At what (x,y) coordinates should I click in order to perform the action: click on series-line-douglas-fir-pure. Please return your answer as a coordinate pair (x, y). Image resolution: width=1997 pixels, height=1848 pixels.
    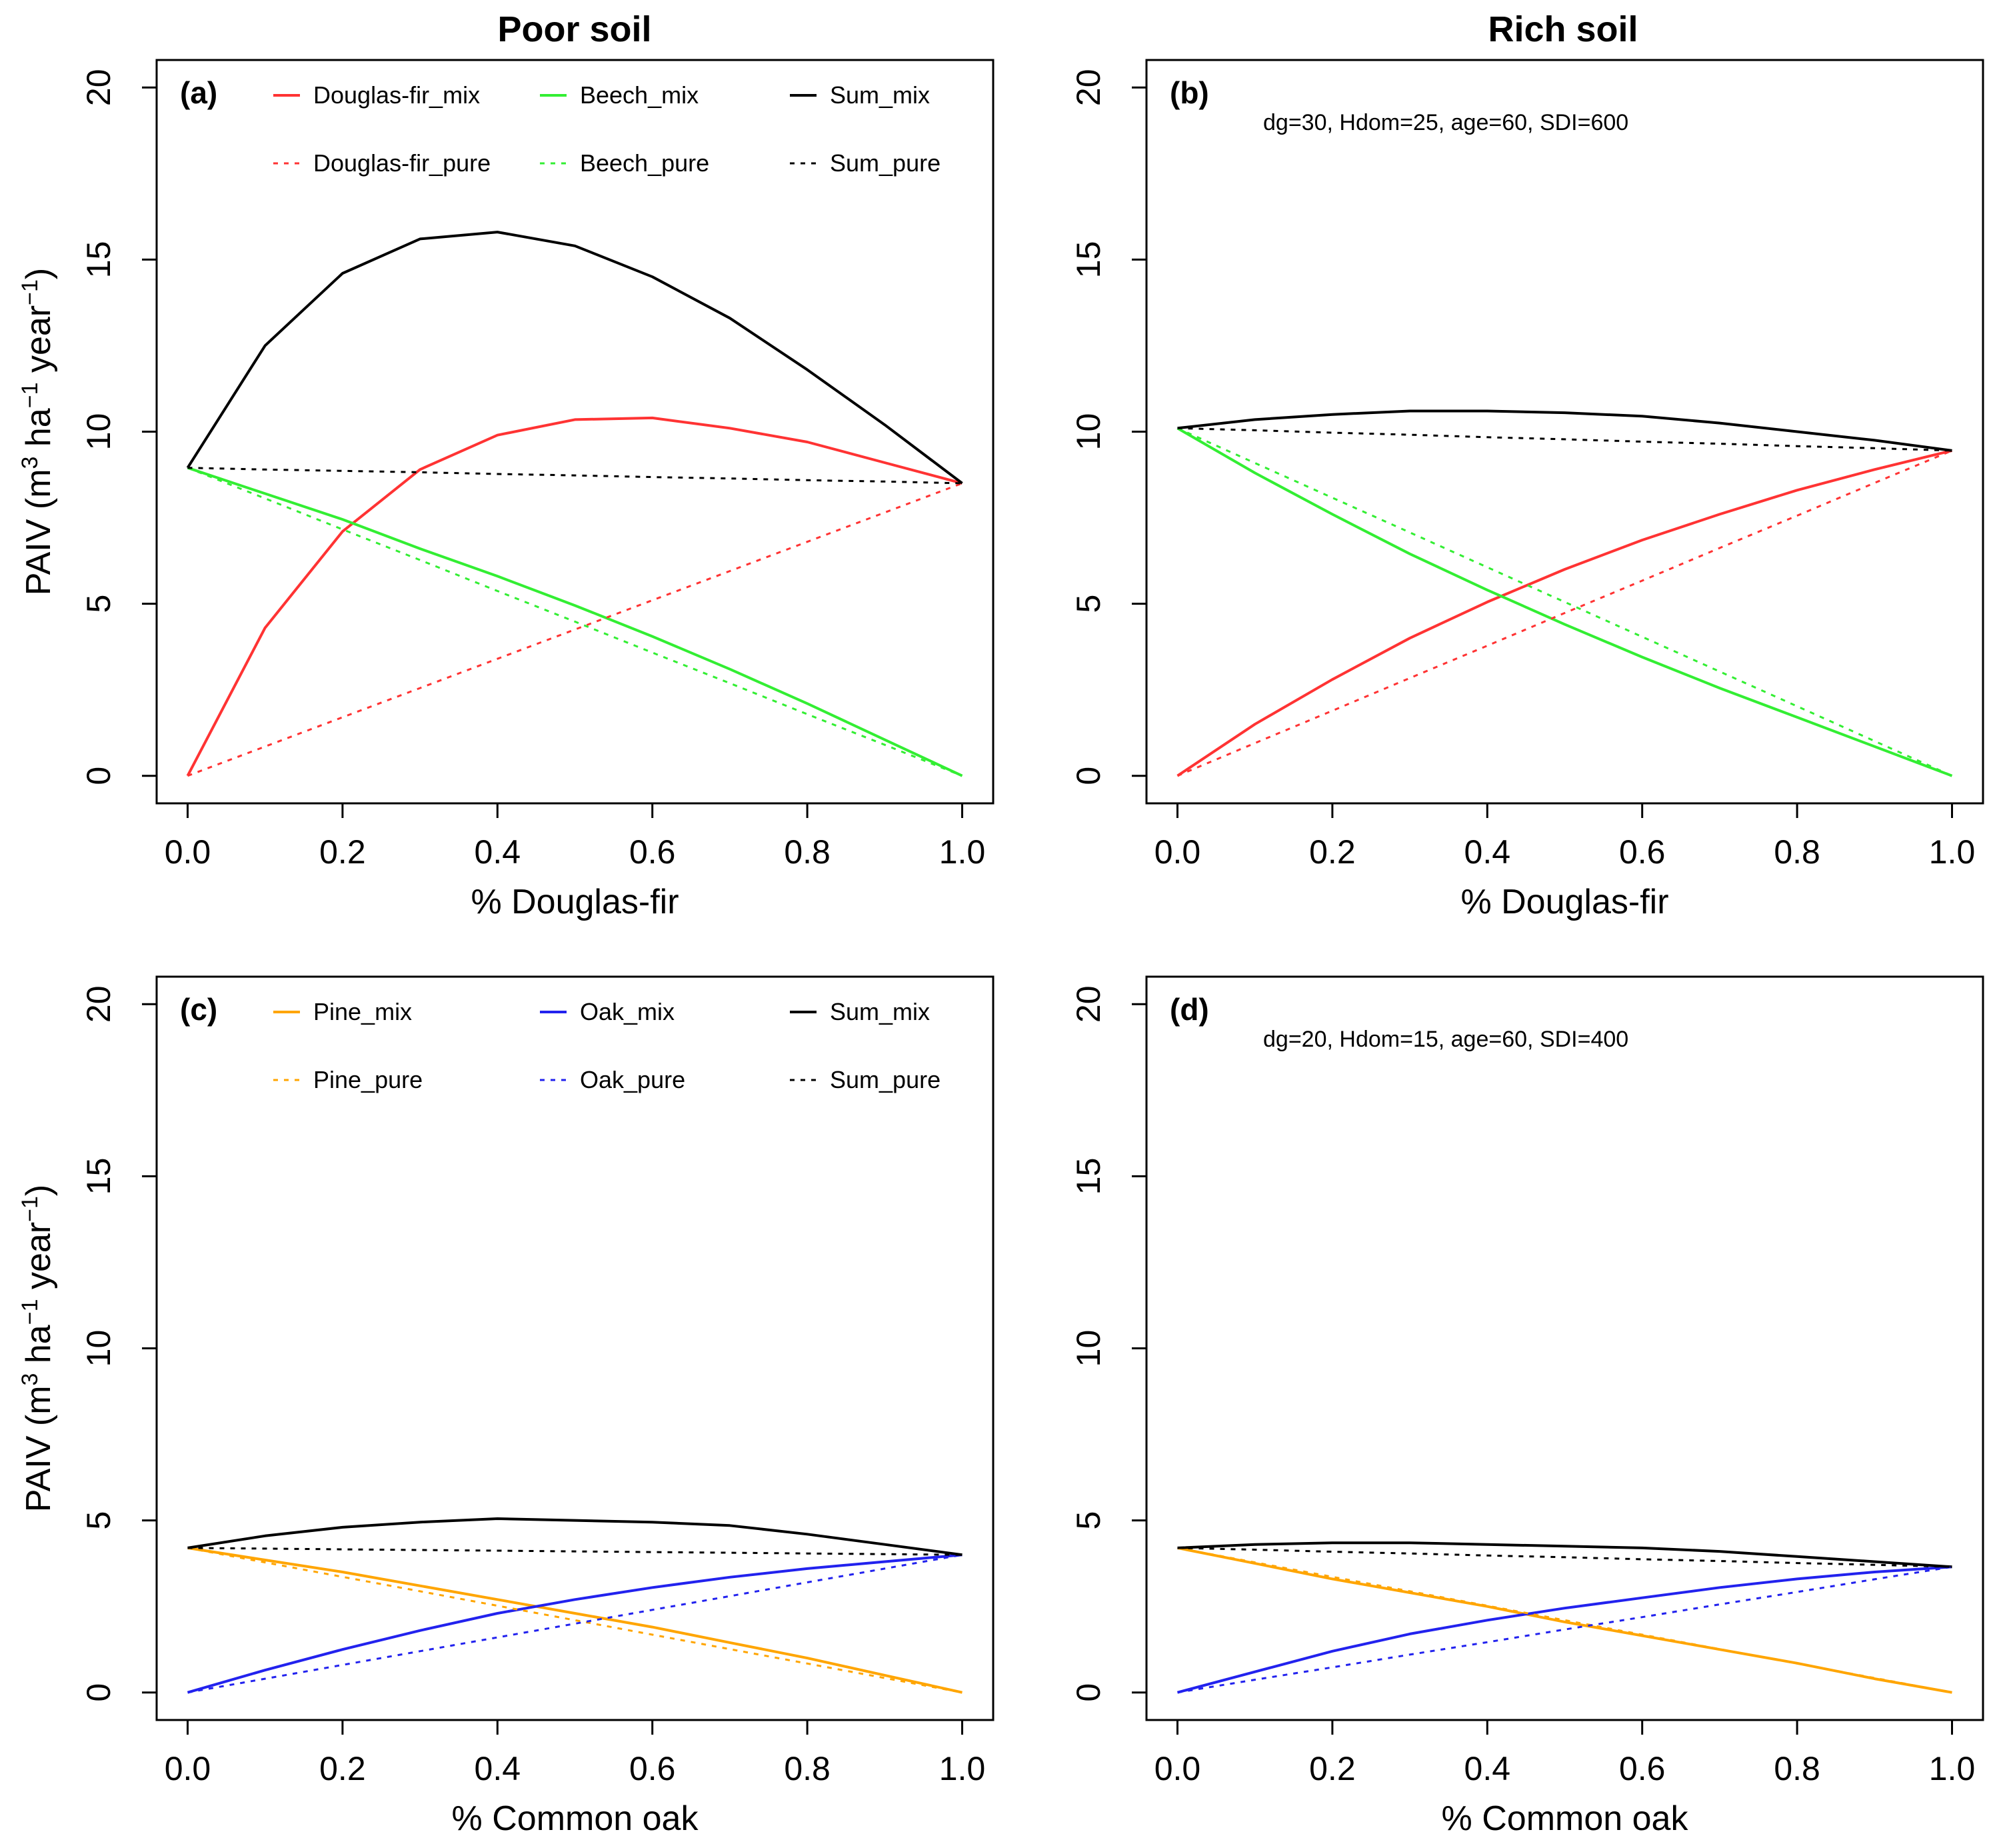
    Looking at the image, I should click on (1564, 613).